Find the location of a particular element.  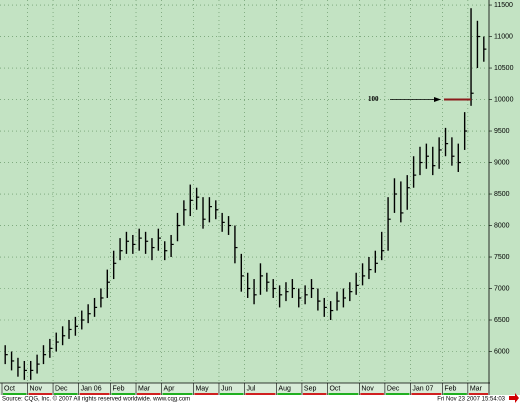

y-tick-label: 9500 is located at coordinates (502, 131).